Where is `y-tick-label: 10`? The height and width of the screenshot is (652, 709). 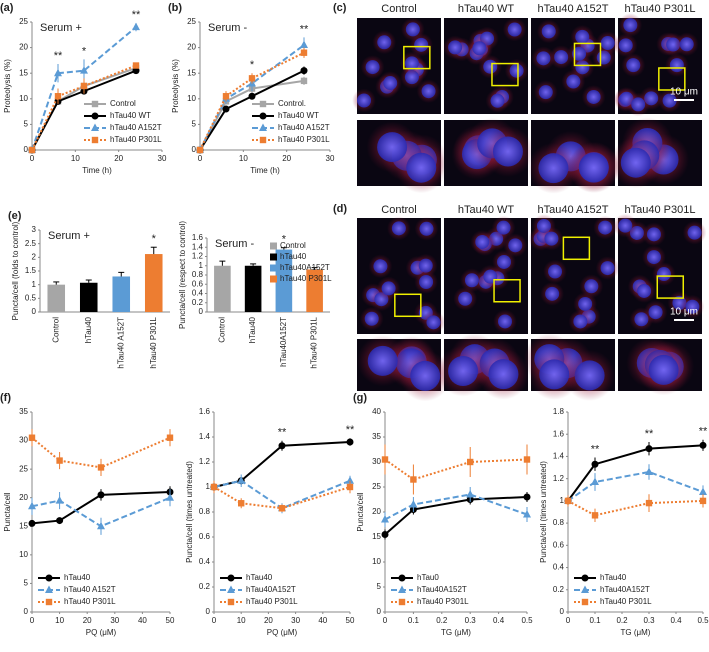 y-tick-label: 10 is located at coordinates (376, 561).